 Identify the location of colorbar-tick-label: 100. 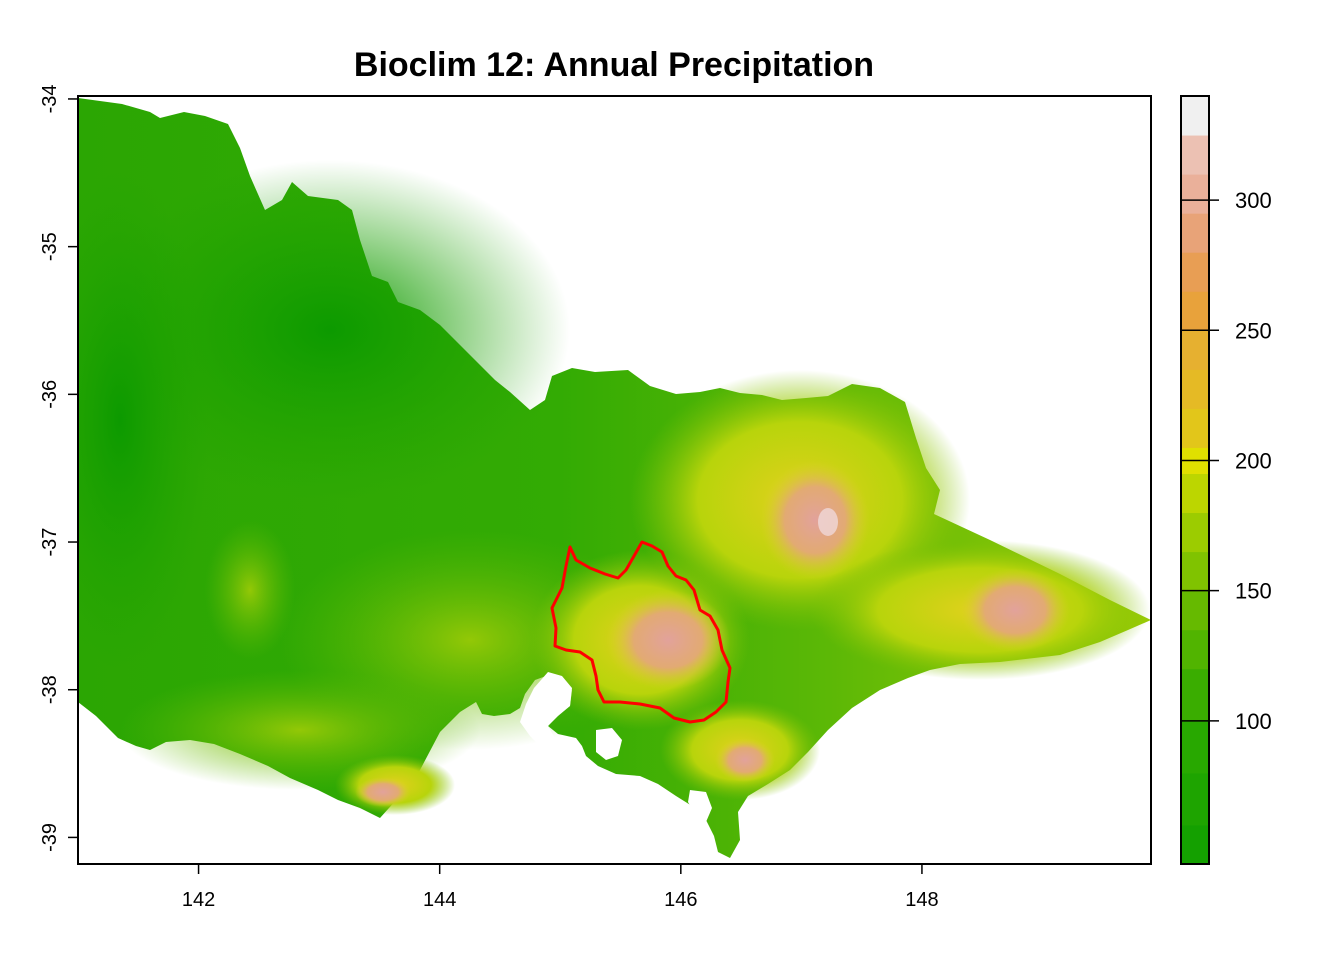
(1253, 721).